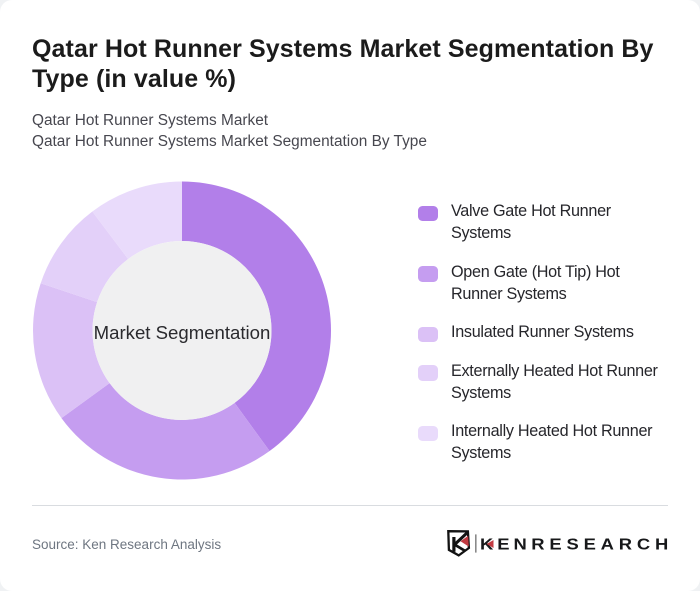 Image resolution: width=700 pixels, height=591 pixels. What do you see at coordinates (602, 543) in the screenshot?
I see `svg-text: RESEARCH` at bounding box center [602, 543].